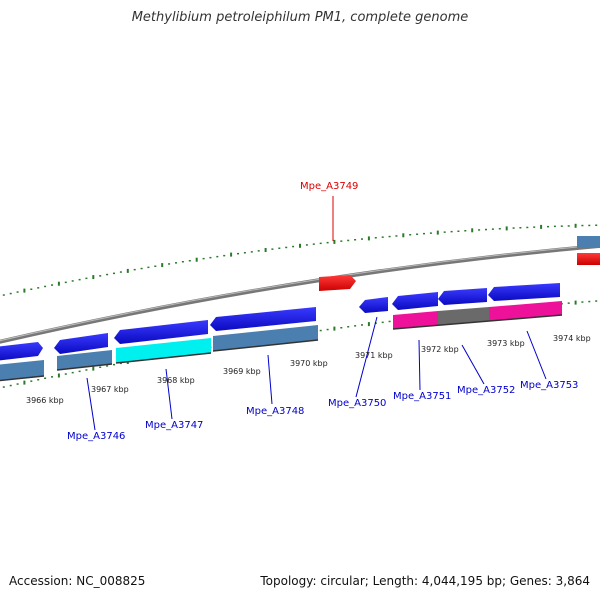 The width and height of the screenshot is (600, 600). I want to click on scale-label: 3968 kbp, so click(176, 380).